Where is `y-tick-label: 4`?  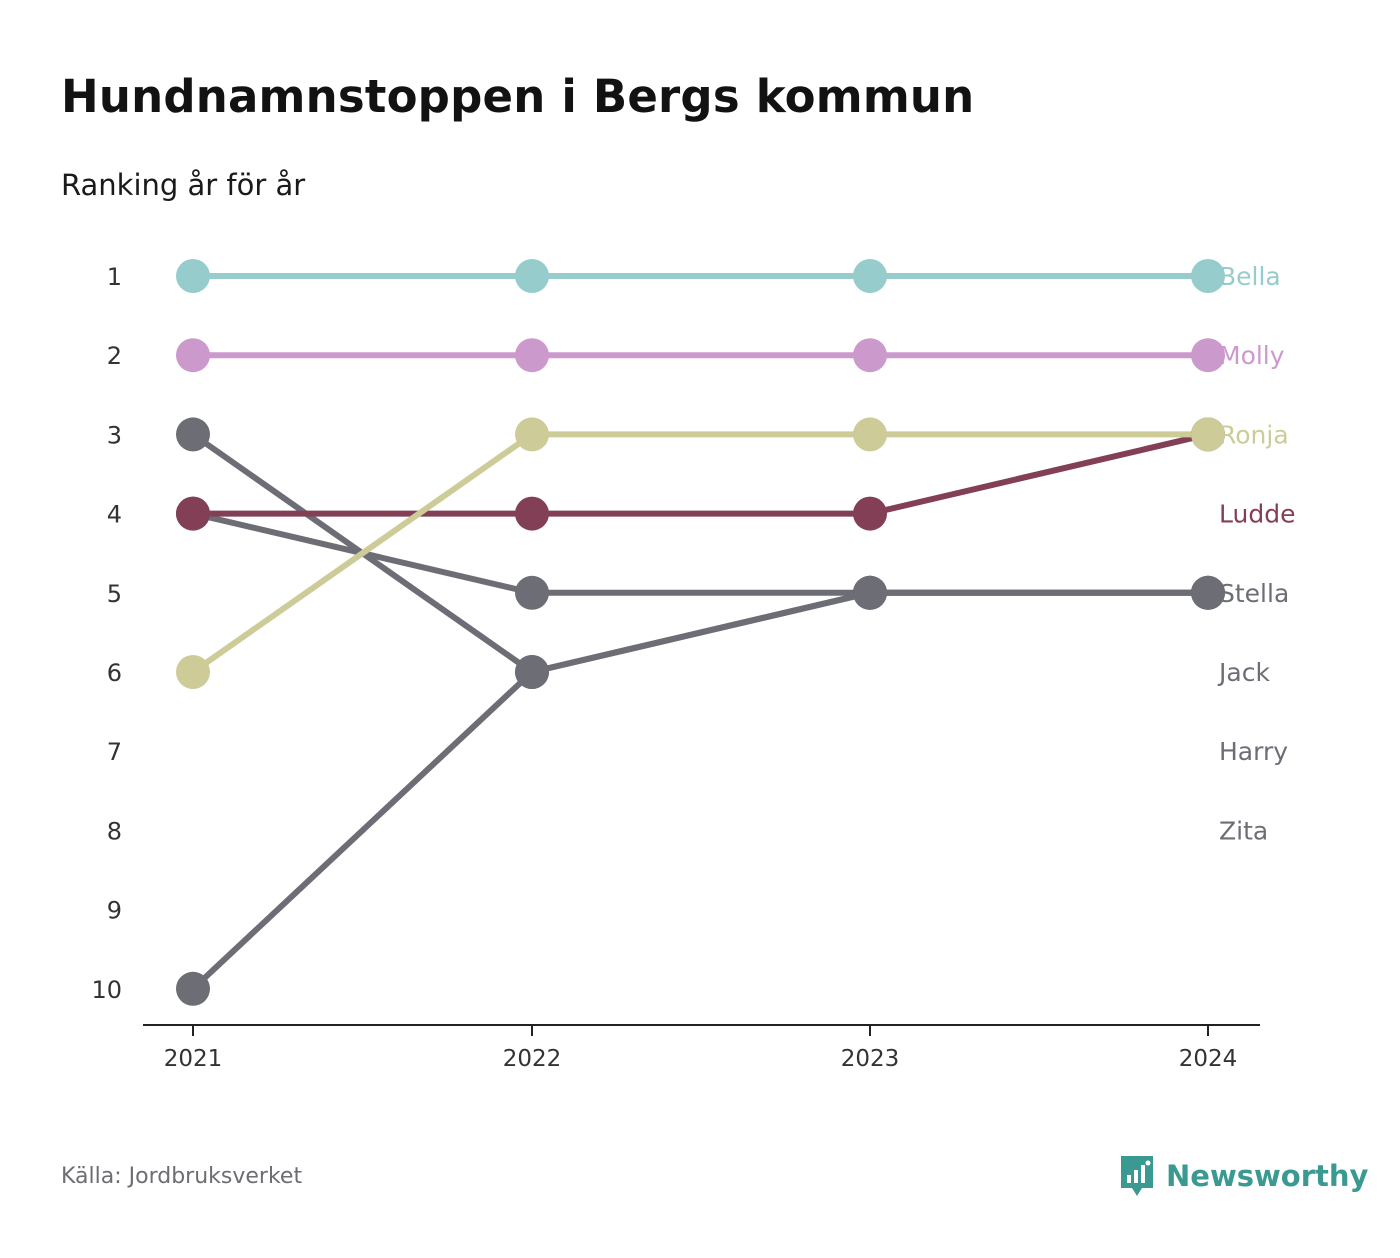 y-tick-label: 4 is located at coordinates (114, 515).